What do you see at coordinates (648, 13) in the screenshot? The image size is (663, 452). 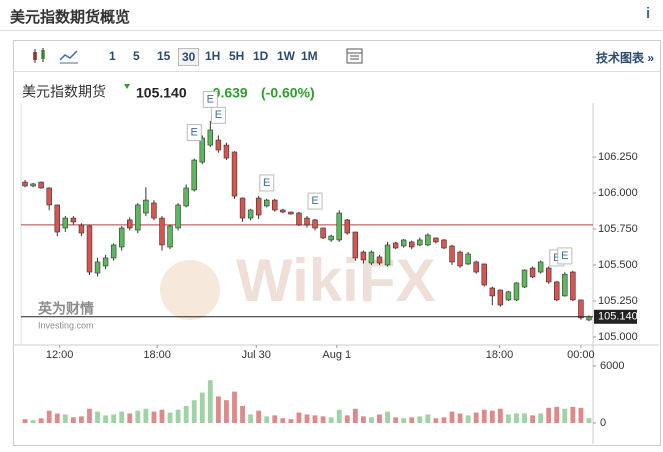 I see `info-icon: i` at bounding box center [648, 13].